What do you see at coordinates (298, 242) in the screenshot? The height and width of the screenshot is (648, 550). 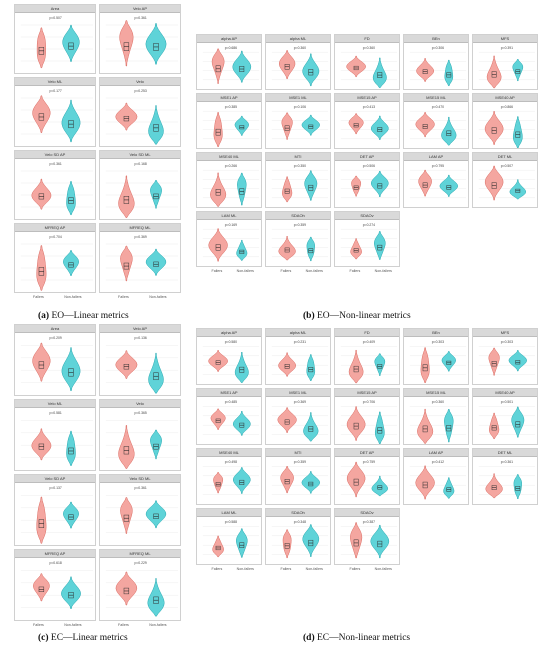 I see `facet-sdaoh: SDAOh p=0.359 Fallers Non-fallers` at bounding box center [298, 242].